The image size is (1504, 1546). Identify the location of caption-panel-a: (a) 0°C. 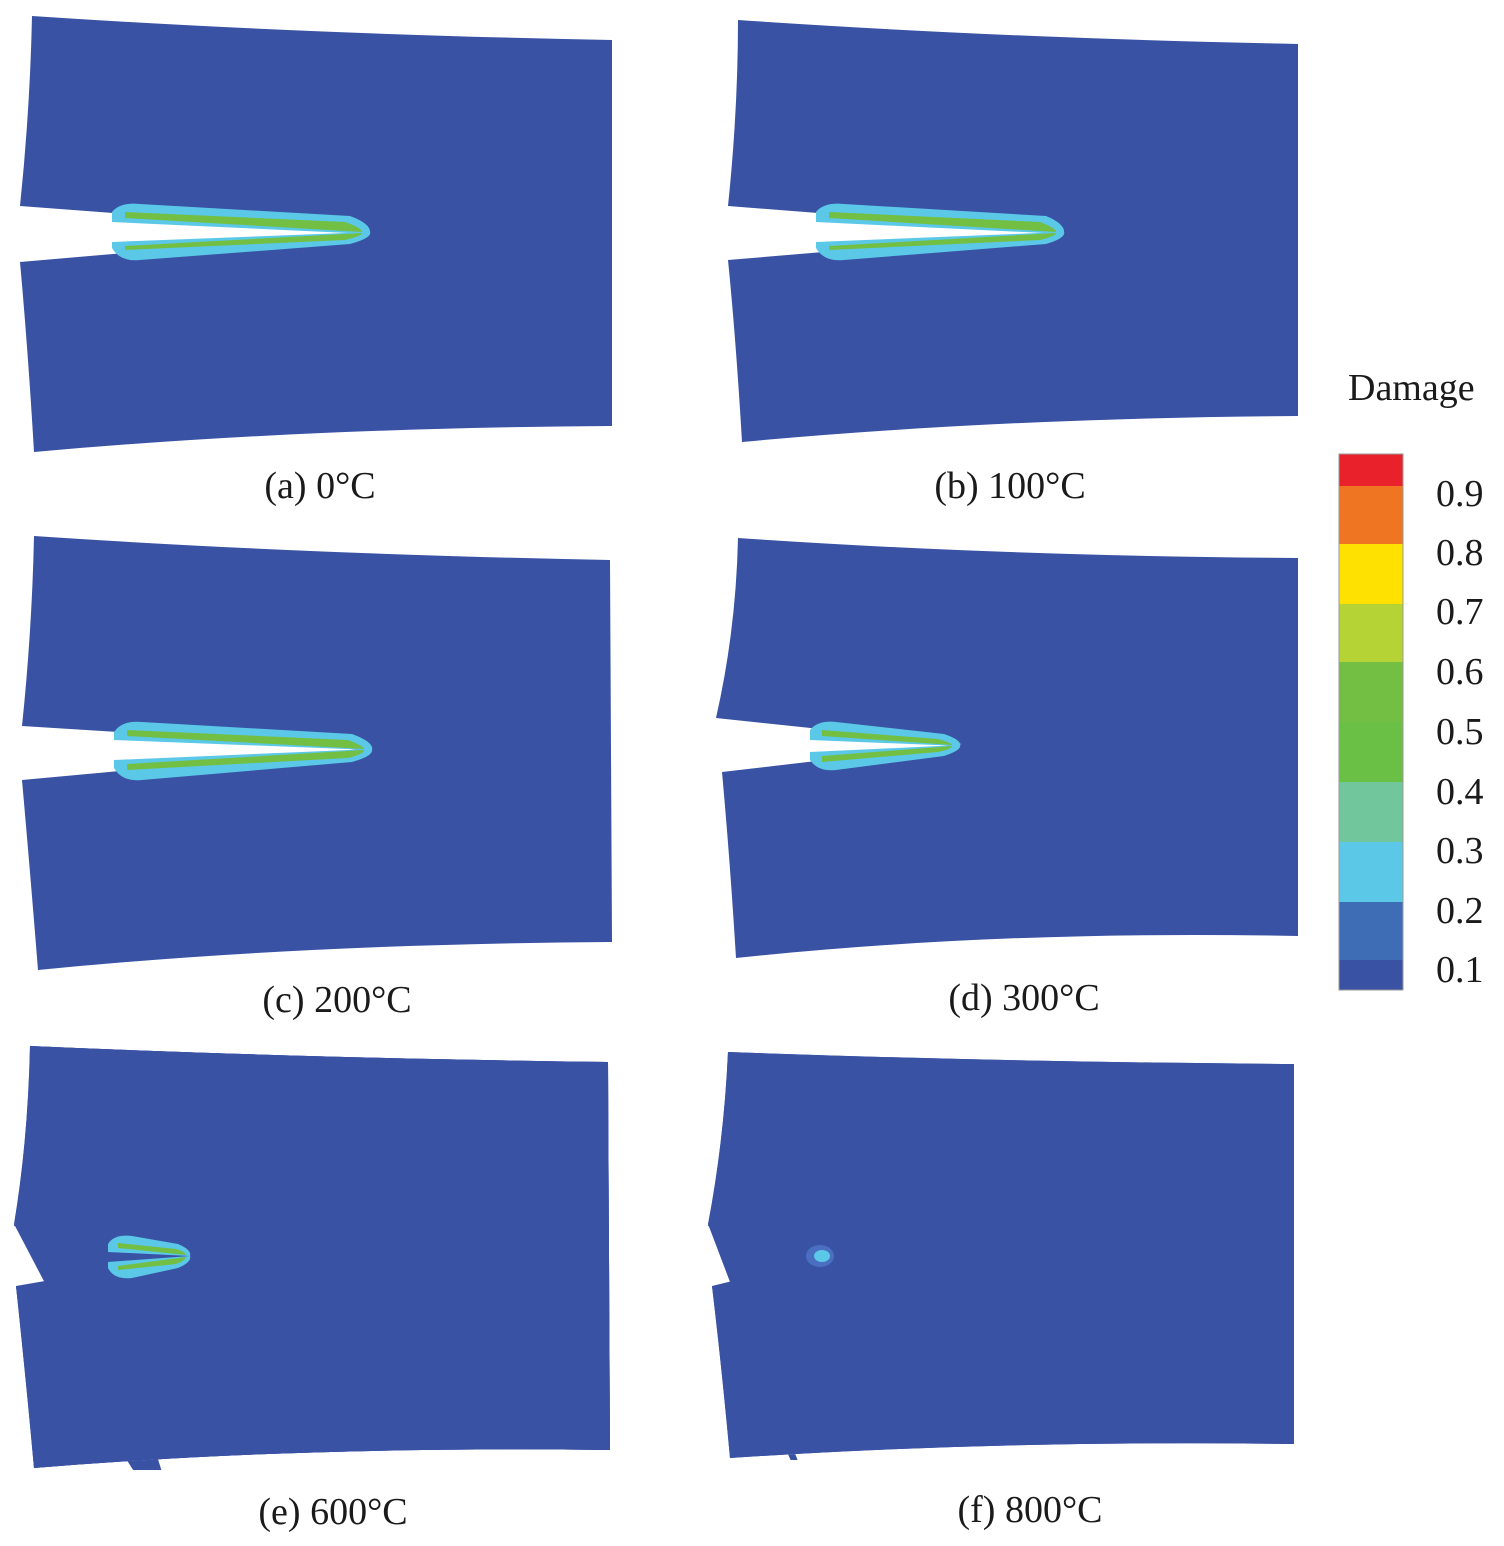
(320, 486).